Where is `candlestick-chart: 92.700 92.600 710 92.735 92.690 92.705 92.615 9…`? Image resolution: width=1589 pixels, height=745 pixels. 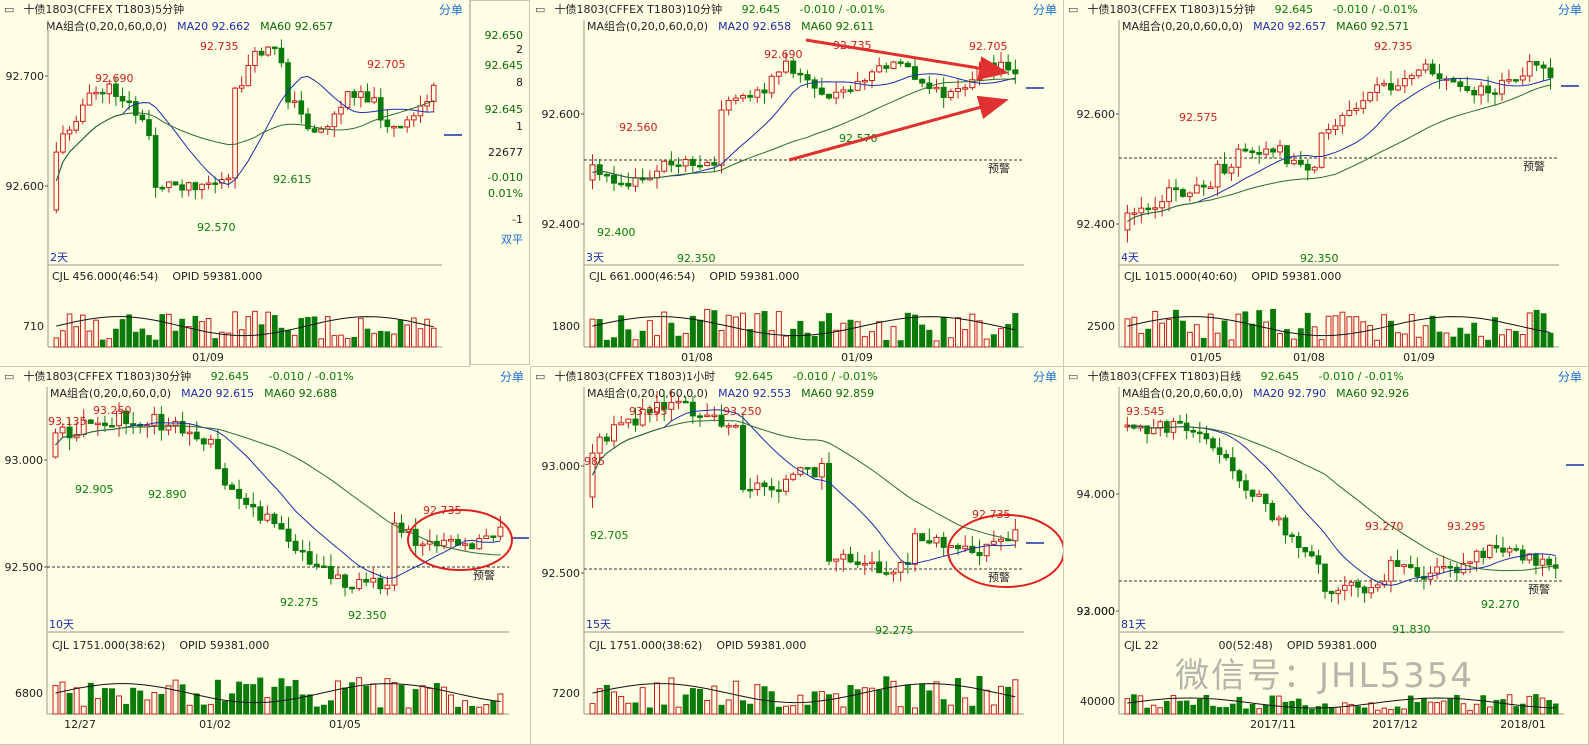 candlestick-chart: 92.700 92.600 710 92.735 92.690 92.705 92.615 9… is located at coordinates (235, 183).